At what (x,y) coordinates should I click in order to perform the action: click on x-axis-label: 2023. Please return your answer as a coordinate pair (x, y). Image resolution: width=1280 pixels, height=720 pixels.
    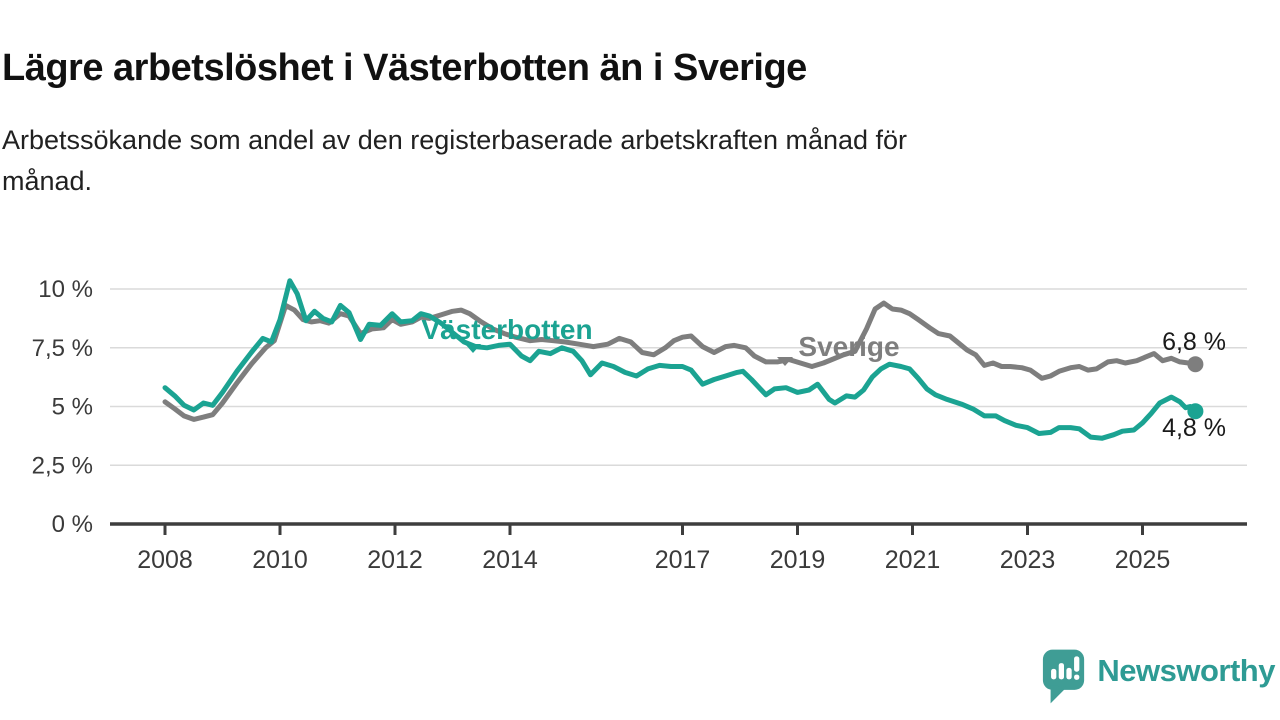
    Looking at the image, I should click on (1028, 560).